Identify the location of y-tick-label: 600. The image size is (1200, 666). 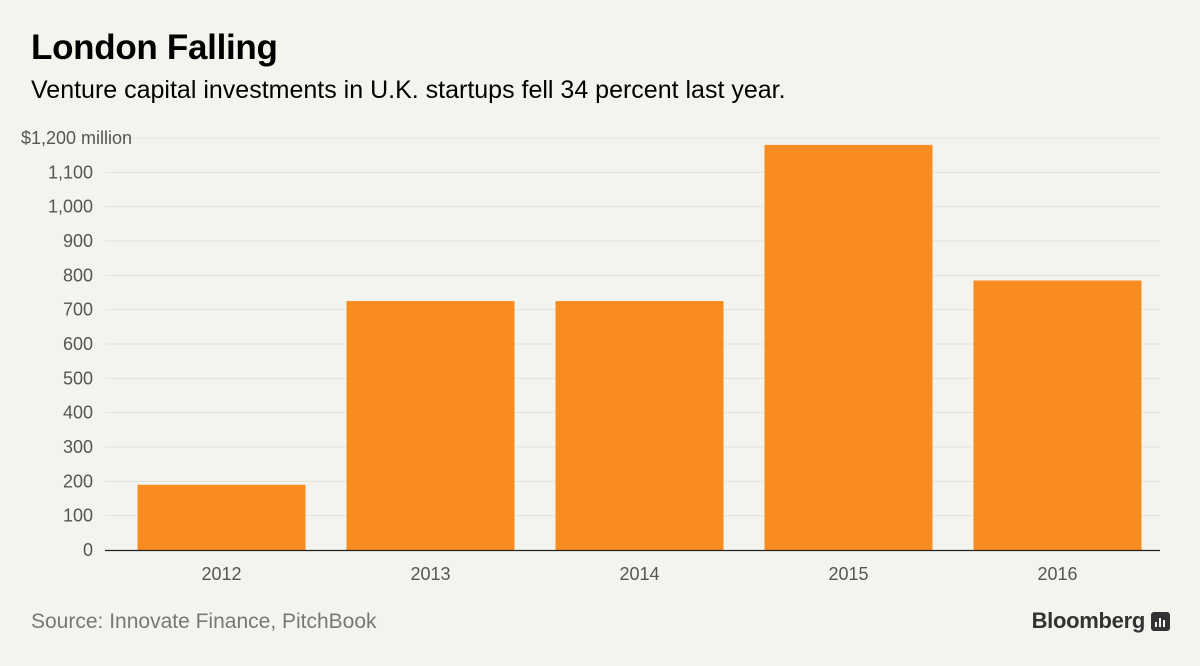
(78, 344).